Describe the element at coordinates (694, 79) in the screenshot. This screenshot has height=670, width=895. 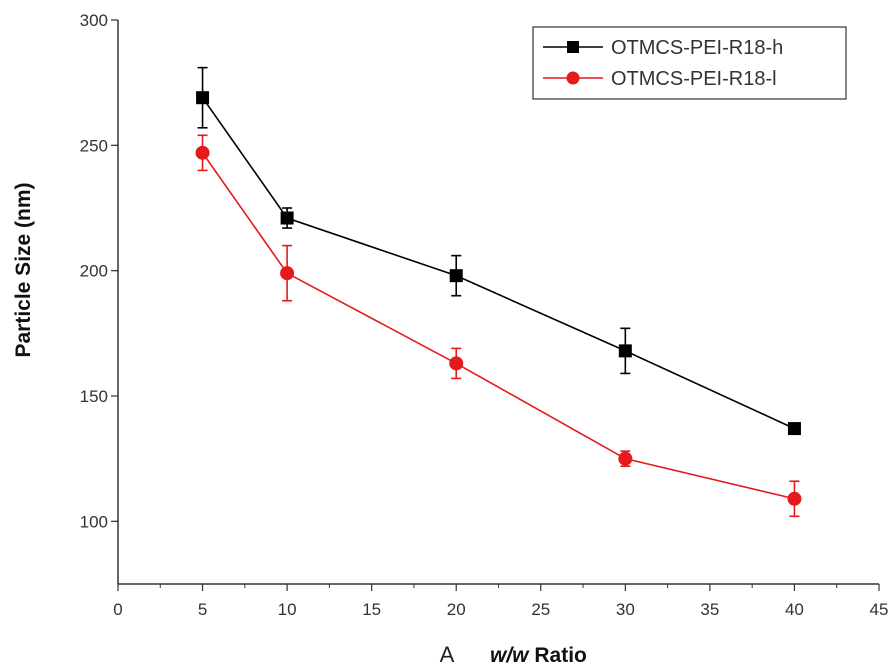
I see `legend-label: OTMCS-PEI-R18-l` at that location.